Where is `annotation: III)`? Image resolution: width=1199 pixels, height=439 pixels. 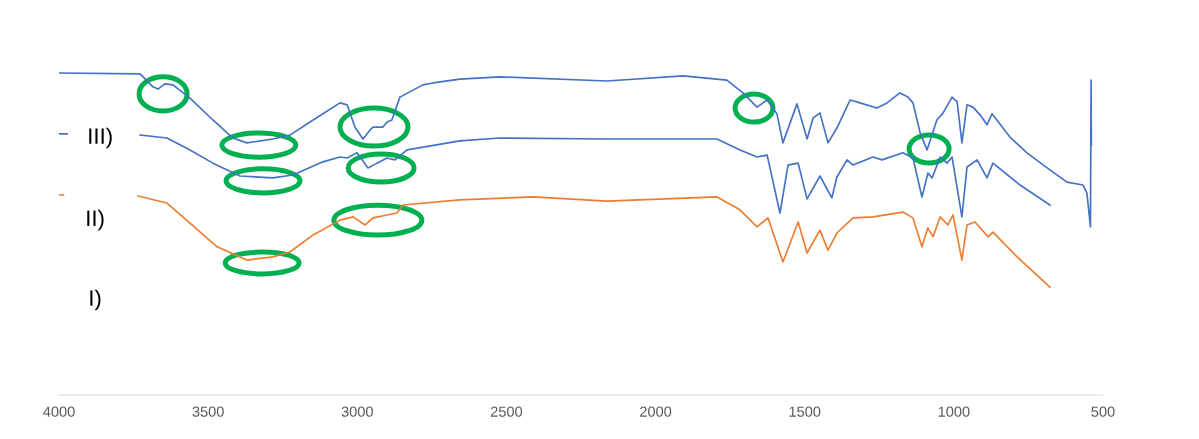 annotation: III) is located at coordinates (100, 138).